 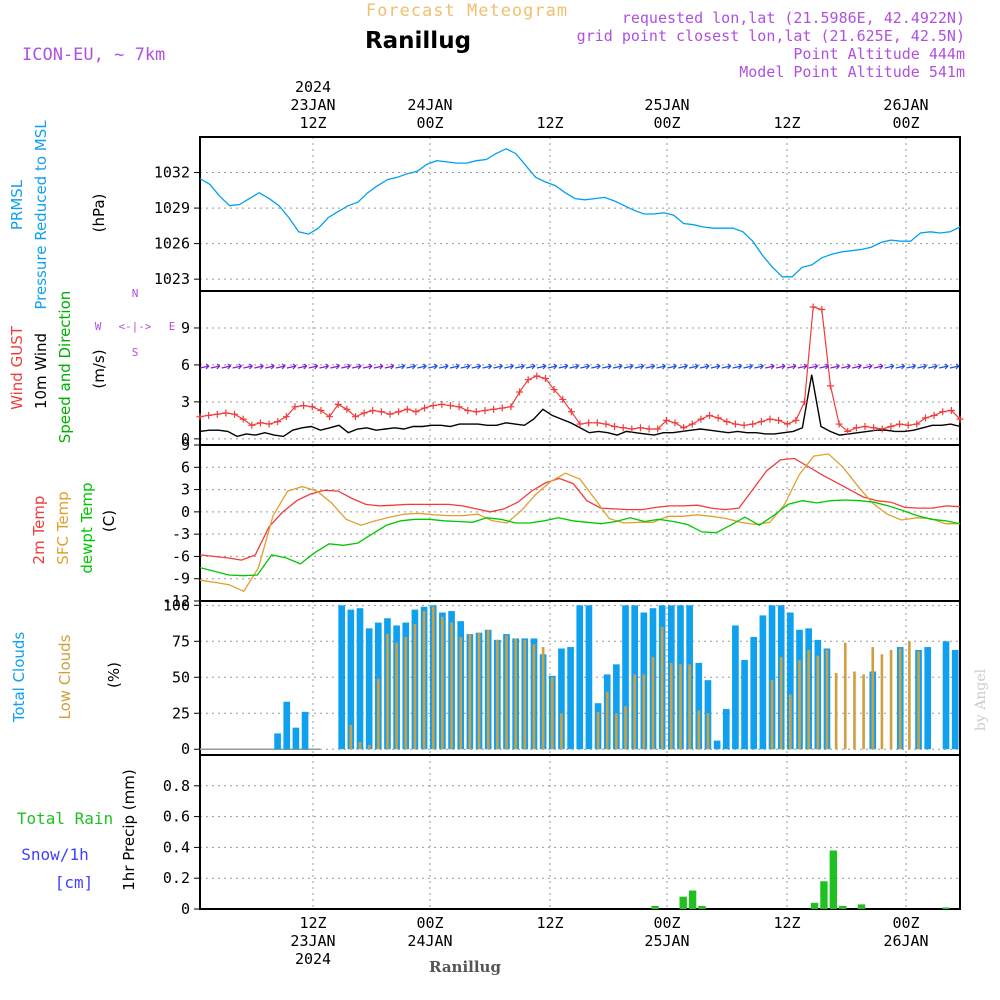 What do you see at coordinates (666, 923) in the screenshot?
I see `bottom-time-label: 00Z` at bounding box center [666, 923].